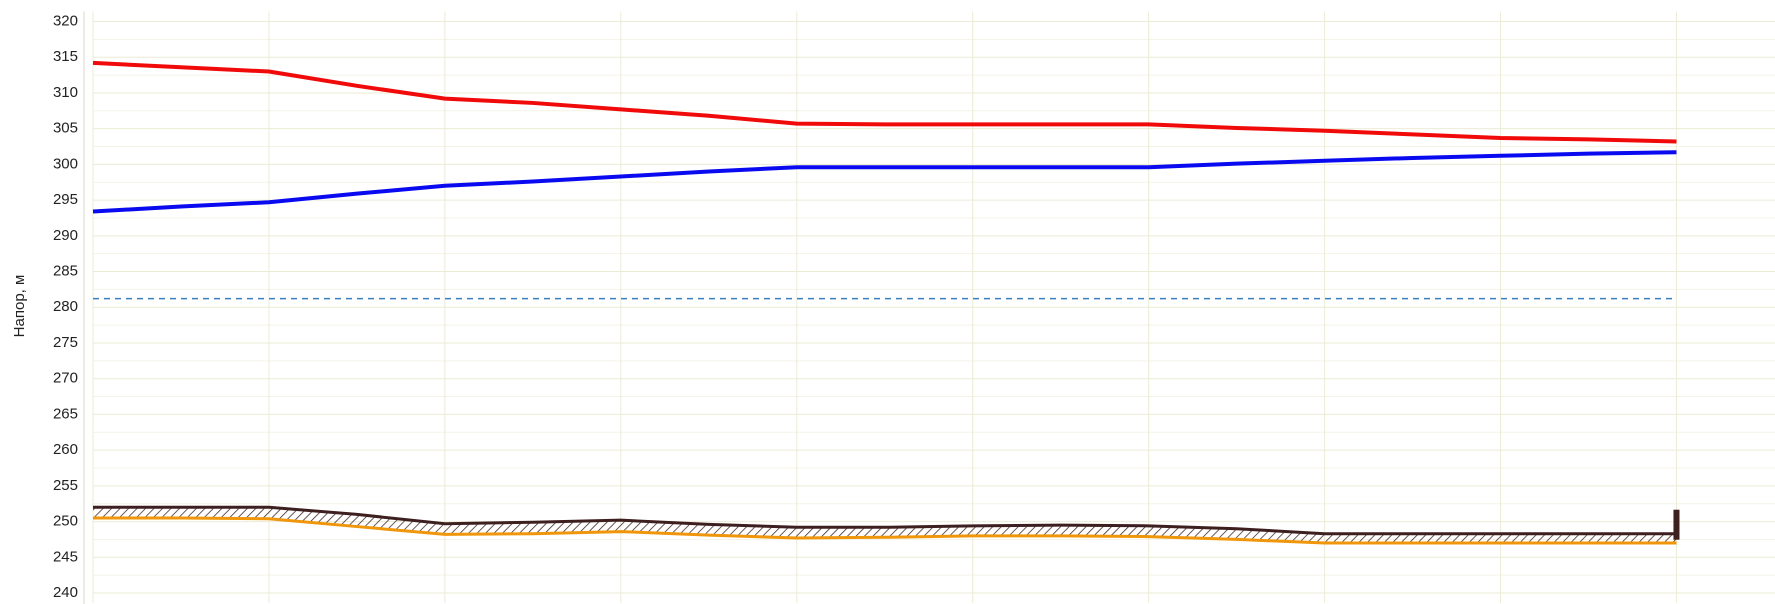  I want to click on y-tick-label: 310, so click(65, 92).